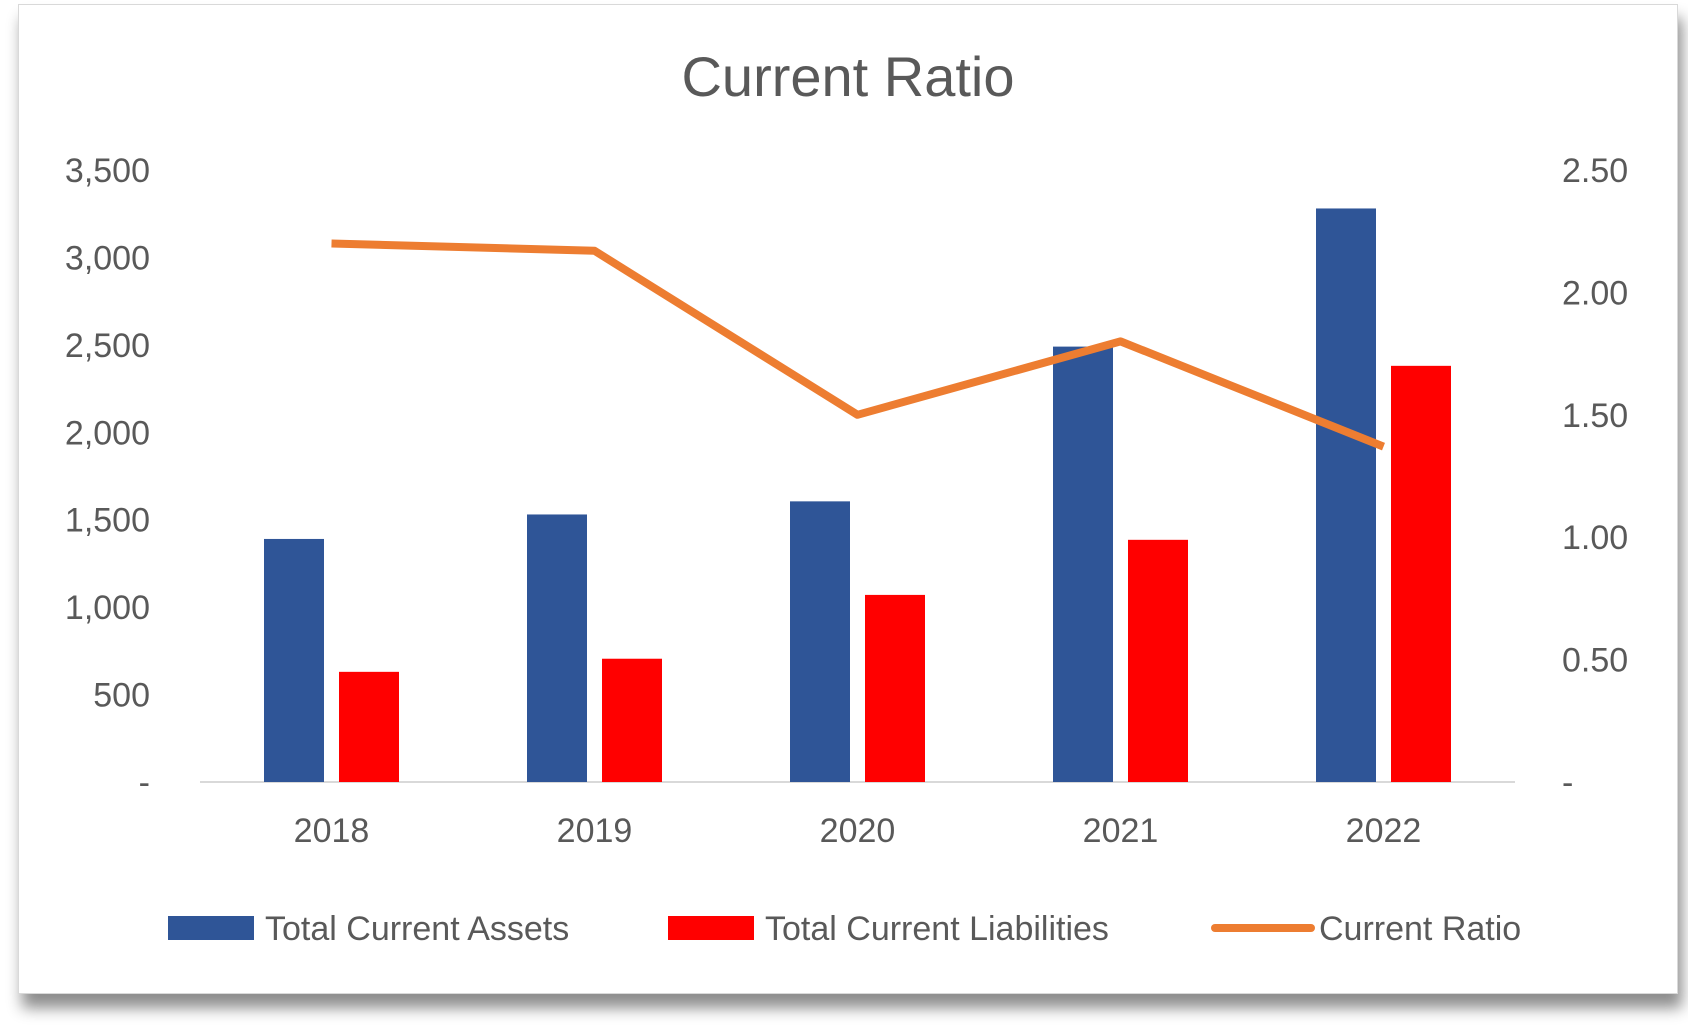 This screenshot has height=1028, width=1688. I want to click on right-axis-tick-label: 1.00, so click(1595, 538).